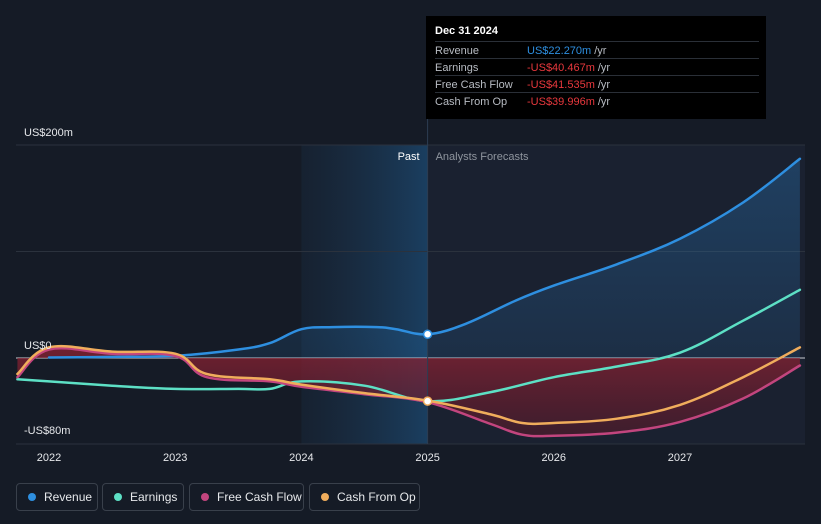 This screenshot has height=524, width=821. Describe the element at coordinates (471, 102) in the screenshot. I see `tooltip-label: Cash From Op` at that location.